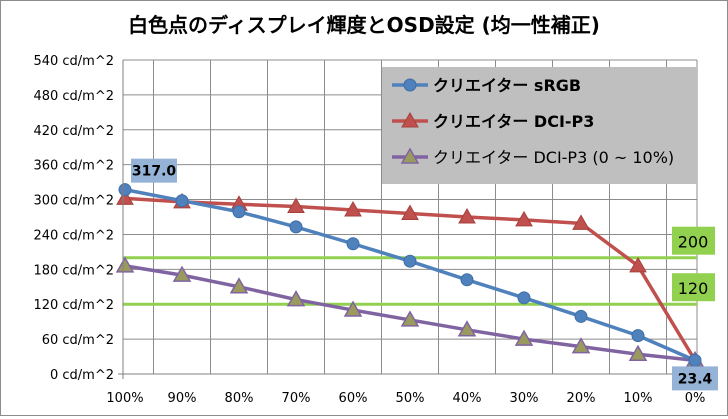 The width and height of the screenshot is (728, 419). What do you see at coordinates (507, 85) in the screenshot?
I see `legend-label: クリエイター sRGB` at bounding box center [507, 85].